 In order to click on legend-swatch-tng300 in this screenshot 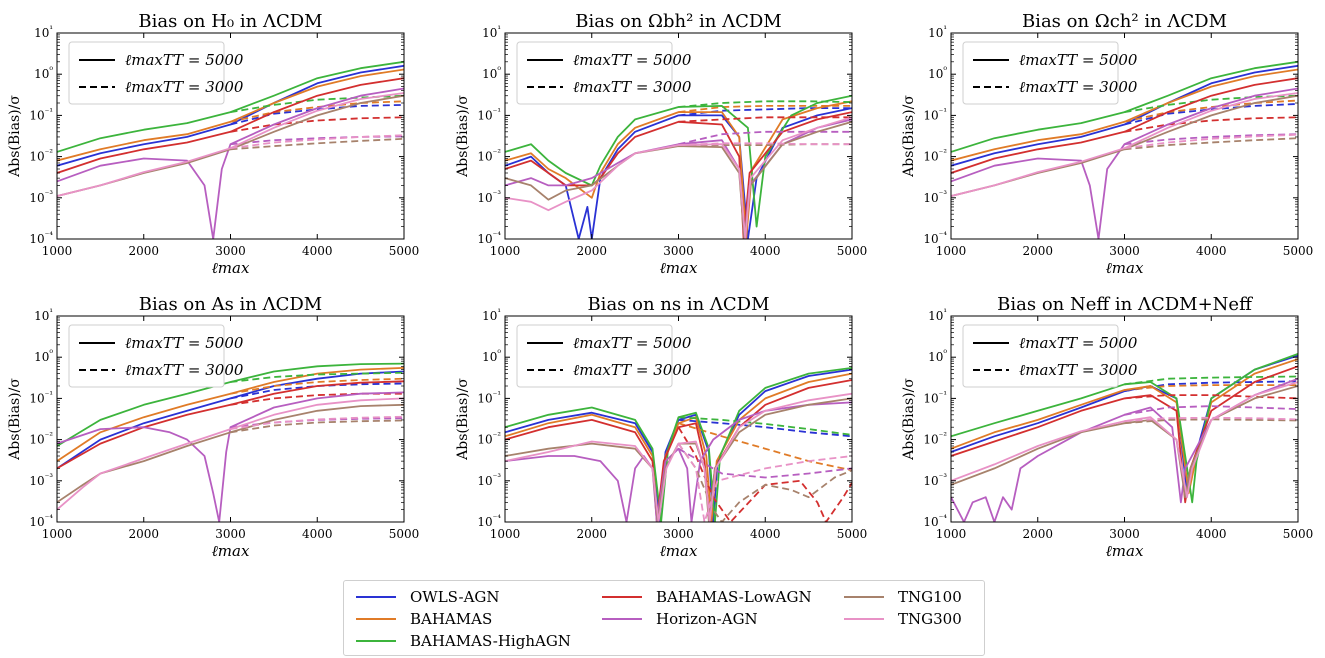, I will do `click(864, 619)`.